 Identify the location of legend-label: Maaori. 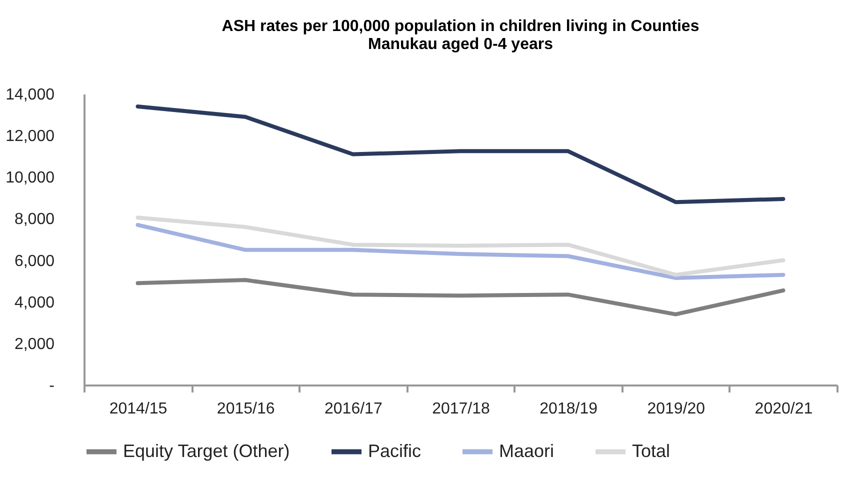
(526, 450).